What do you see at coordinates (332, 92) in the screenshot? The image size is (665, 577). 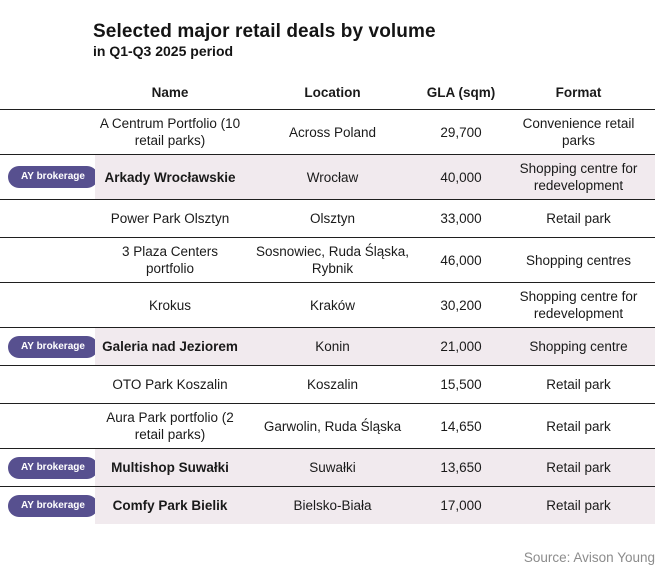 I see `column-header-location: Location` at bounding box center [332, 92].